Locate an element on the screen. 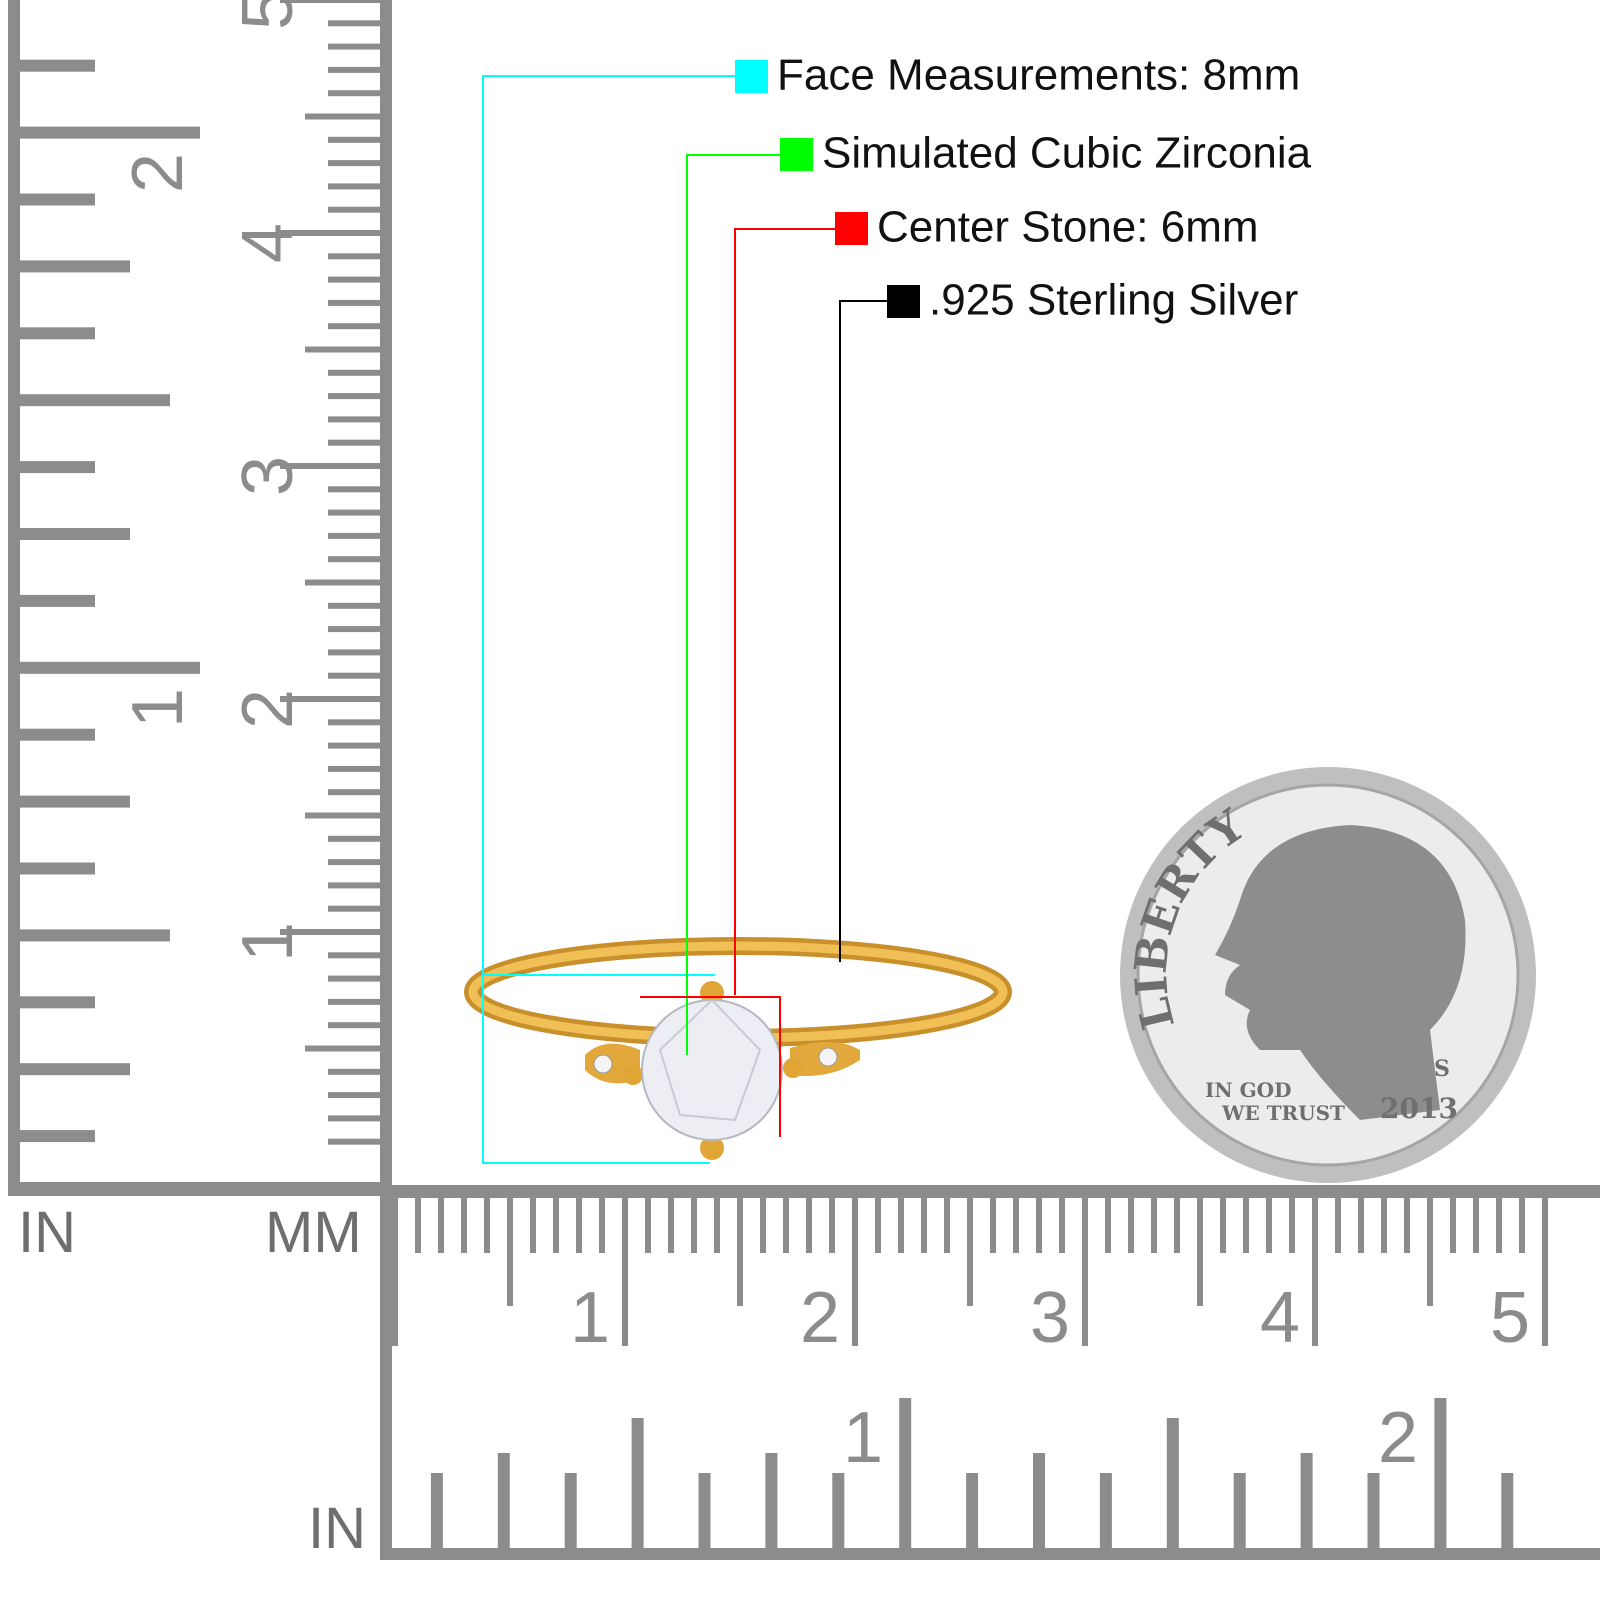  cm-label: 5 is located at coordinates (268, 15).